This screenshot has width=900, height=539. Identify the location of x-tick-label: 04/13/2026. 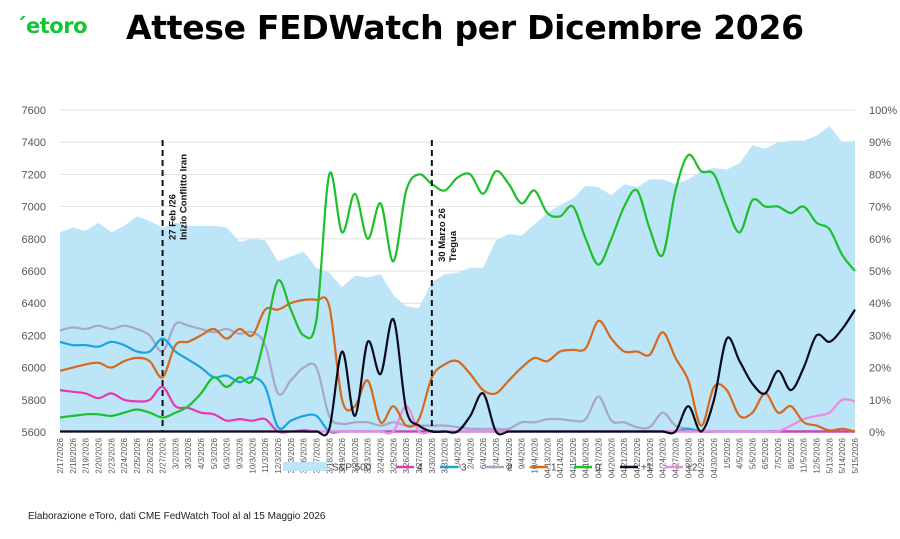
(547, 457).